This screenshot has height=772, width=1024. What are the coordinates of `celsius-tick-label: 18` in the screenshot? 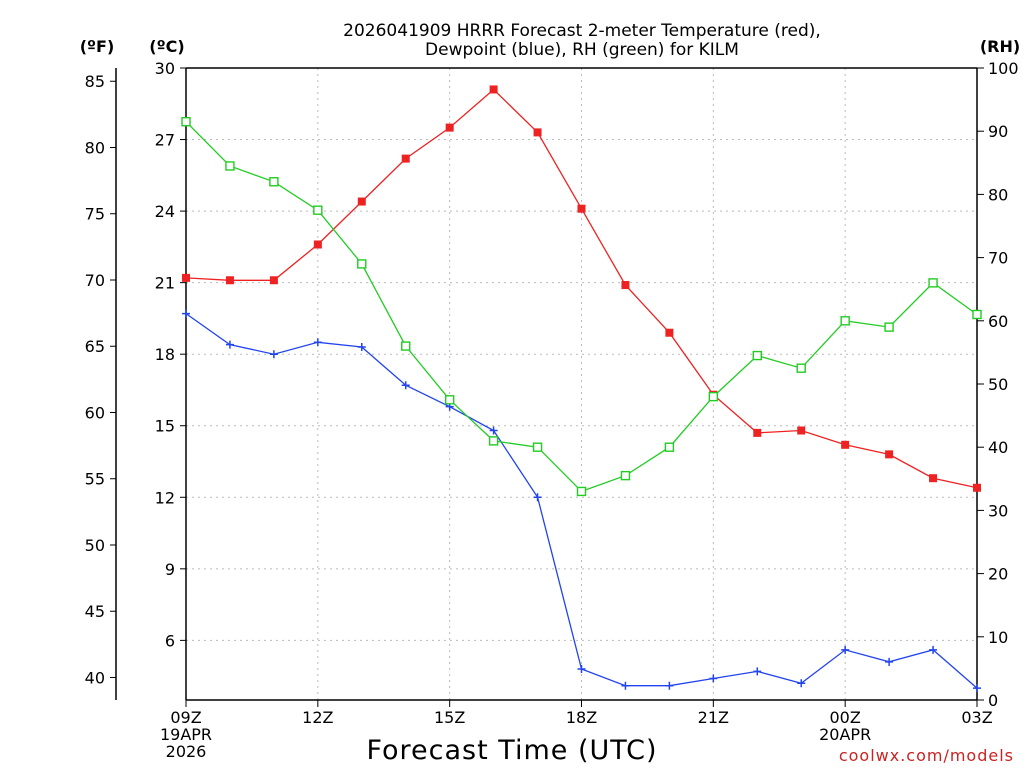 It's located at (165, 354).